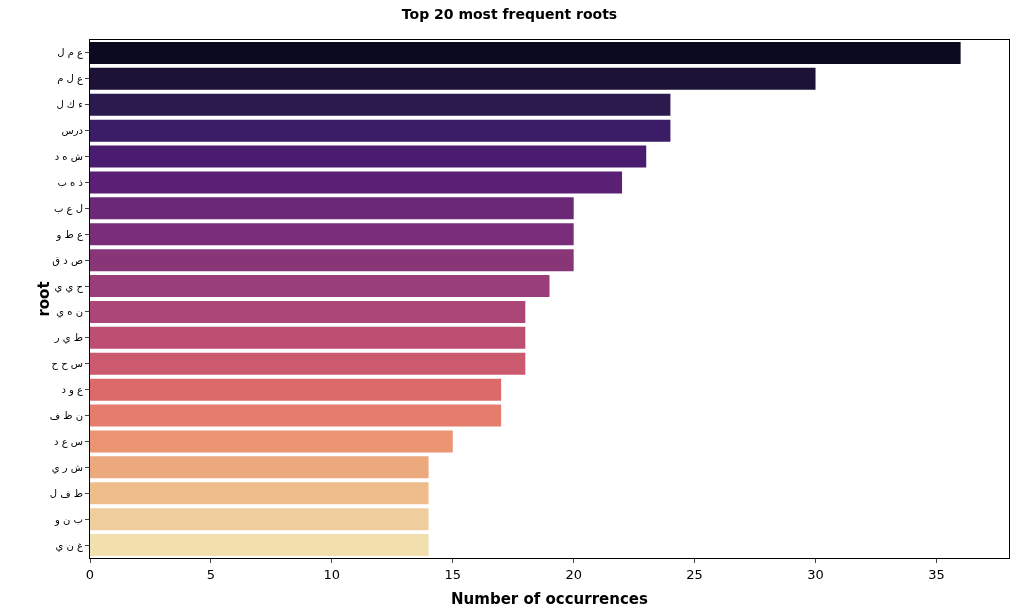 The width and height of the screenshot is (1019, 608). What do you see at coordinates (70, 79) in the screenshot?
I see `y-tick-label: ع ل م` at bounding box center [70, 79].